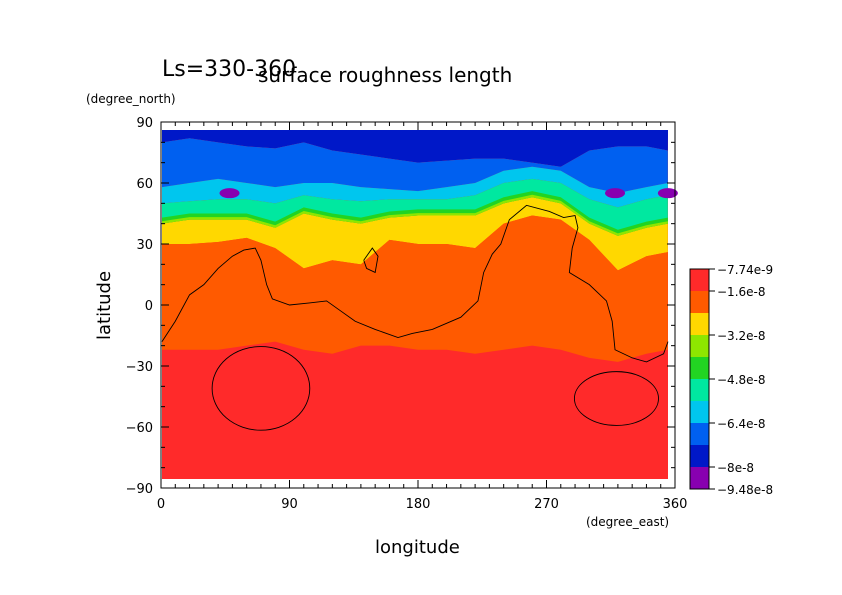  Describe the element at coordinates (385, 75) in the screenshot. I see `chart-title: surface roughness length` at that location.